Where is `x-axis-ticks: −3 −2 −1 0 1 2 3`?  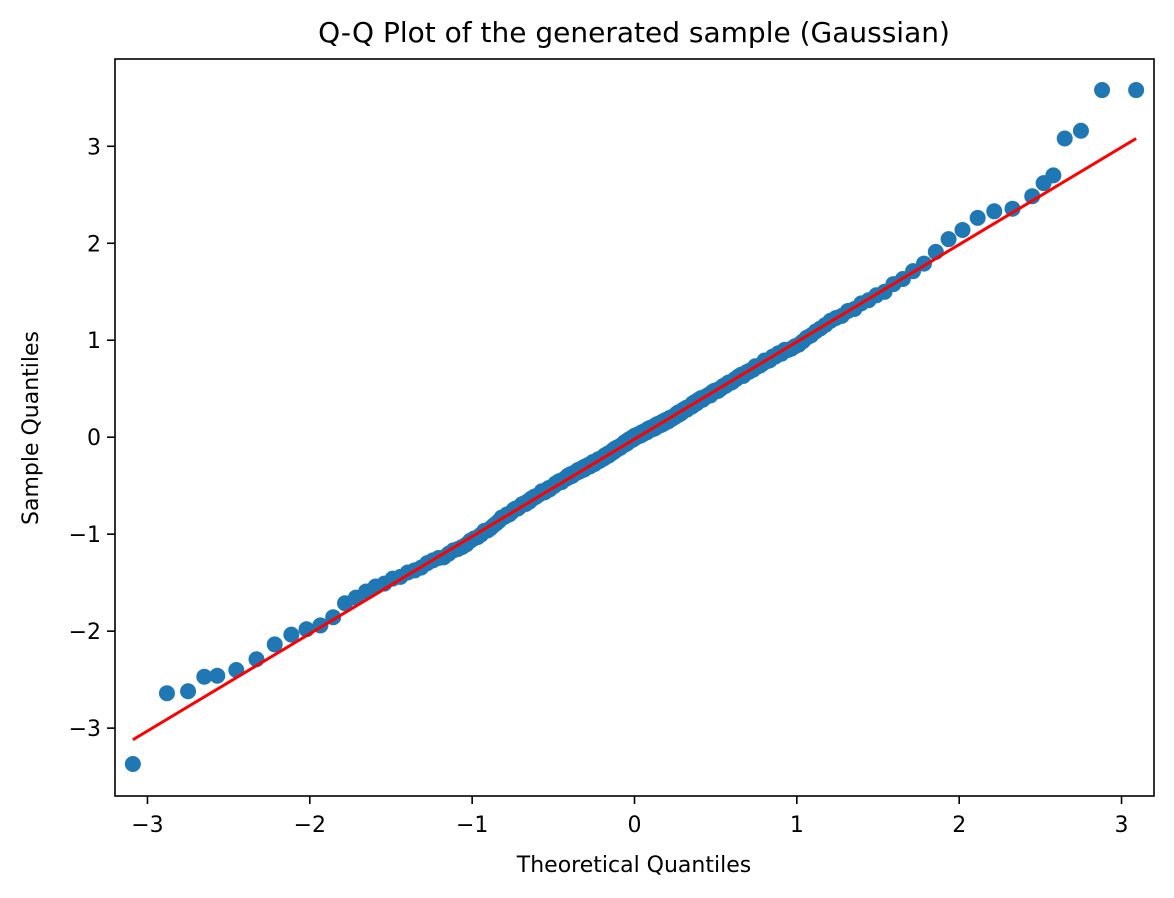
x-axis-ticks: −3 −2 −1 0 1 2 3 is located at coordinates (630, 817).